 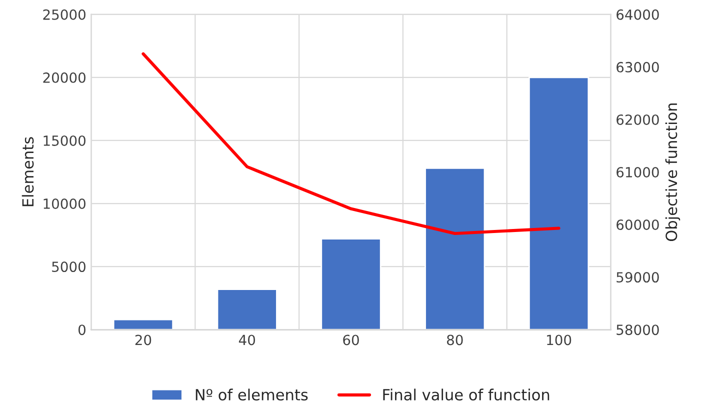 I want to click on x-tick-label: 100, so click(x=559, y=340).